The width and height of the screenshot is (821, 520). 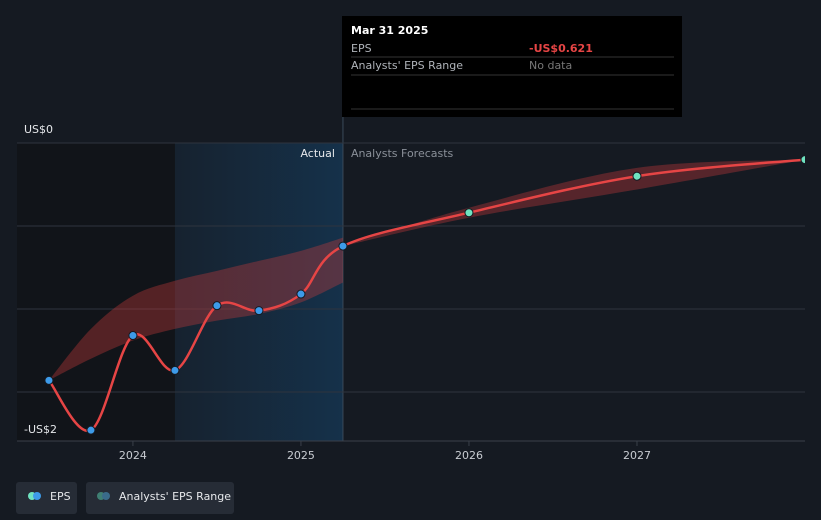 I want to click on x-tick-label: 2026, so click(x=469, y=455).